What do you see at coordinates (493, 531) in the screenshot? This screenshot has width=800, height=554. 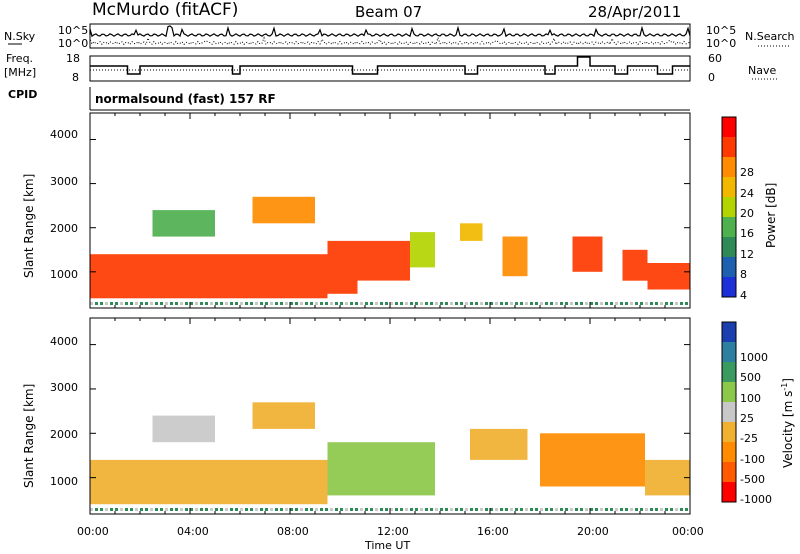 I see `x-tick: 16:00` at bounding box center [493, 531].